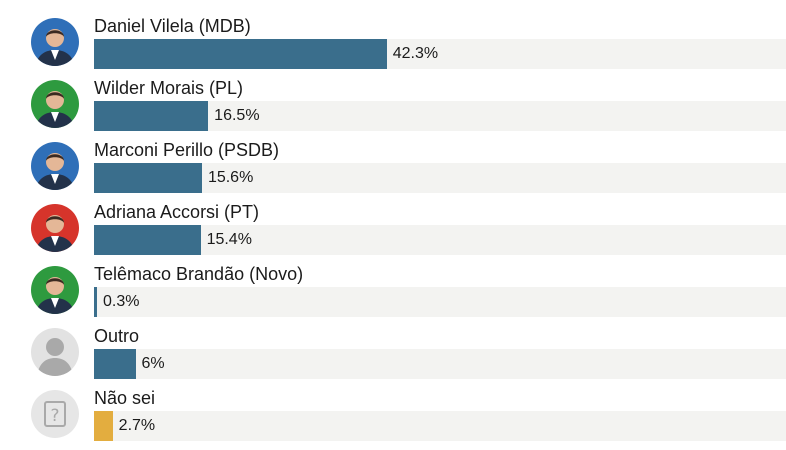  What do you see at coordinates (237, 115) in the screenshot?
I see `data-label: 16.5%` at bounding box center [237, 115].